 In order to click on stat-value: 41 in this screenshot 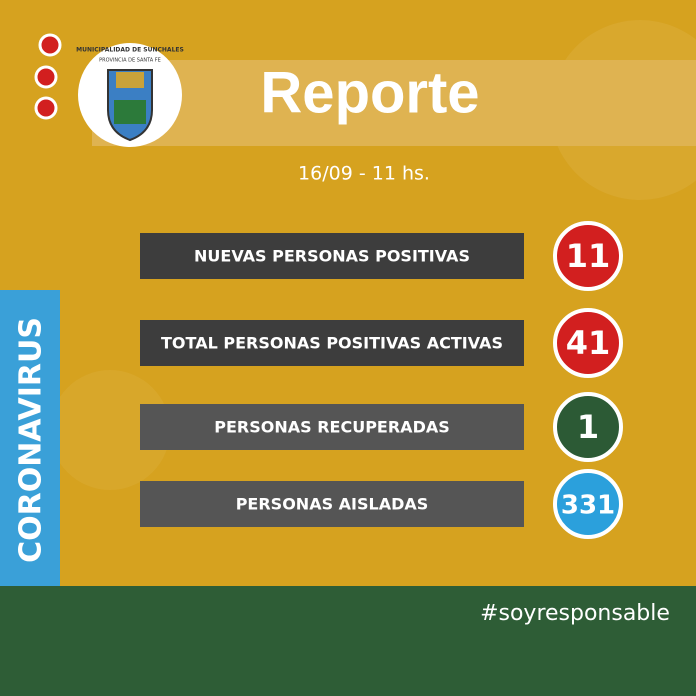, I will do `click(588, 343)`.